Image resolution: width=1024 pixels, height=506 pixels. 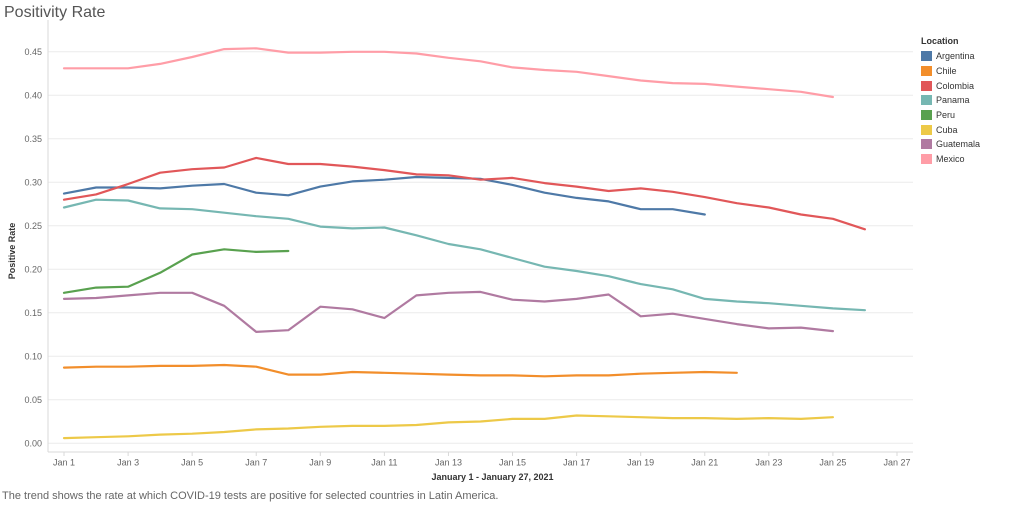 I want to click on legend-label: Panama, so click(x=953, y=100).